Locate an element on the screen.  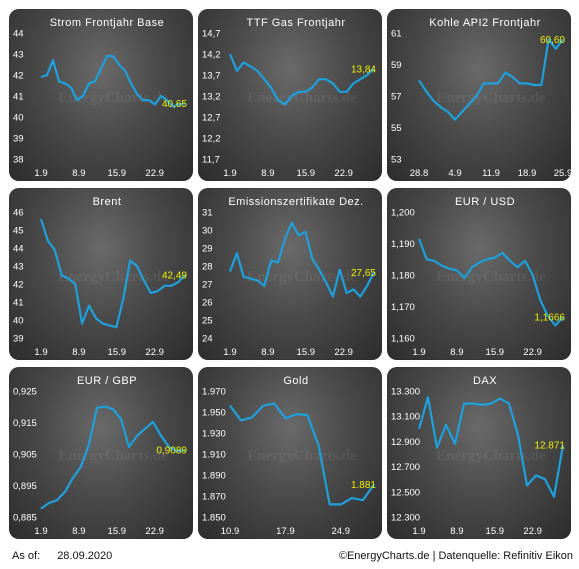
y-tick-label: 12.900 is located at coordinates (405, 442).